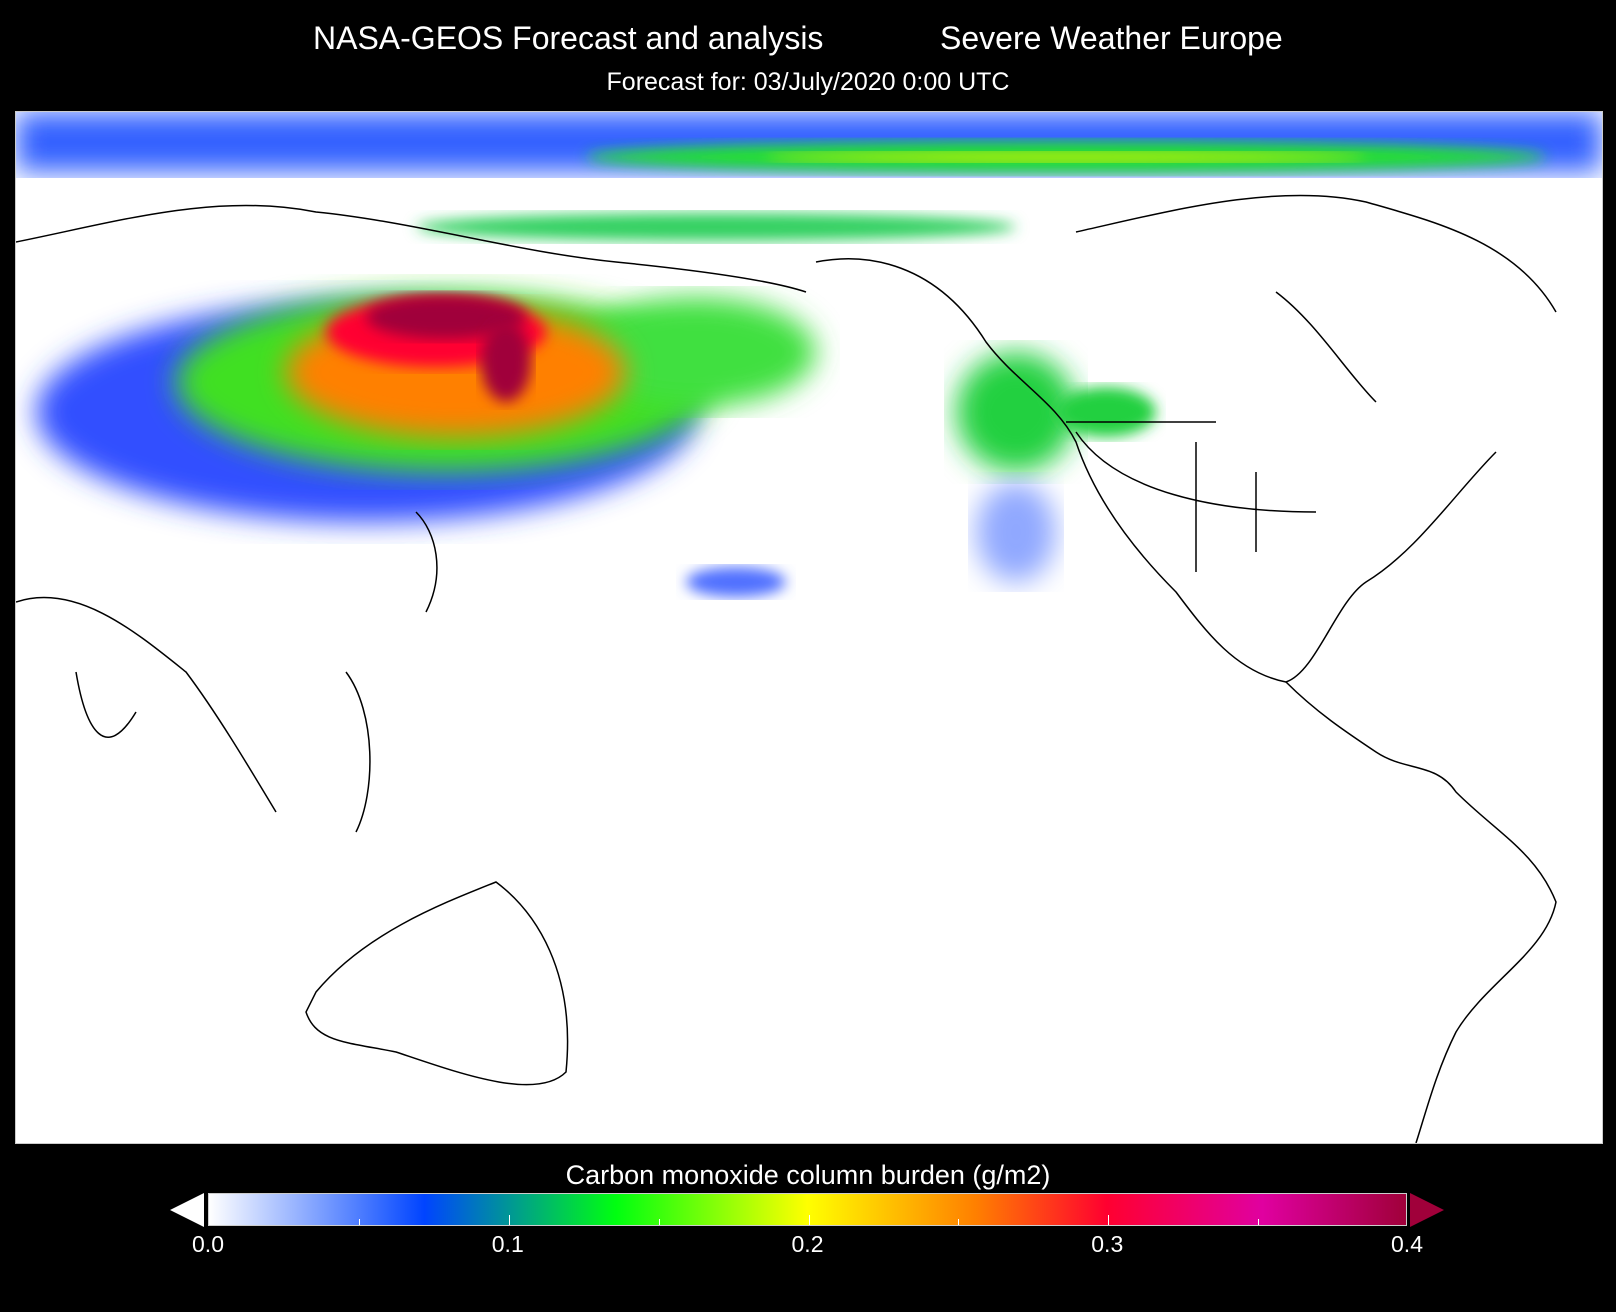 This screenshot has width=1616, height=1312. What do you see at coordinates (1407, 1244) in the screenshot?
I see `colorbar-tick-label: 0.4` at bounding box center [1407, 1244].